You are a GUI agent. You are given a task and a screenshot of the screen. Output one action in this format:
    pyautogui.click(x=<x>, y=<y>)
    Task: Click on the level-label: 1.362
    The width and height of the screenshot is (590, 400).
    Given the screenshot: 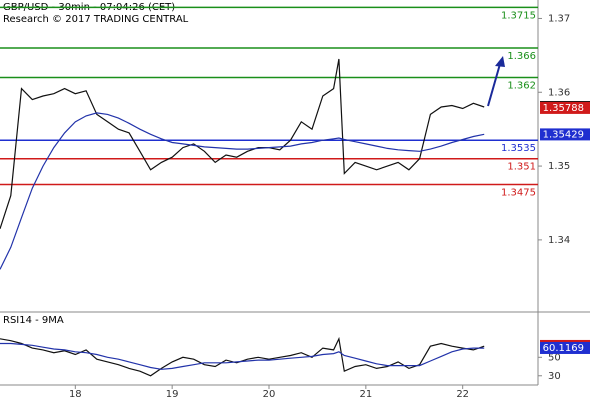 What is the action you would take?
    pyautogui.click(x=521, y=86)
    